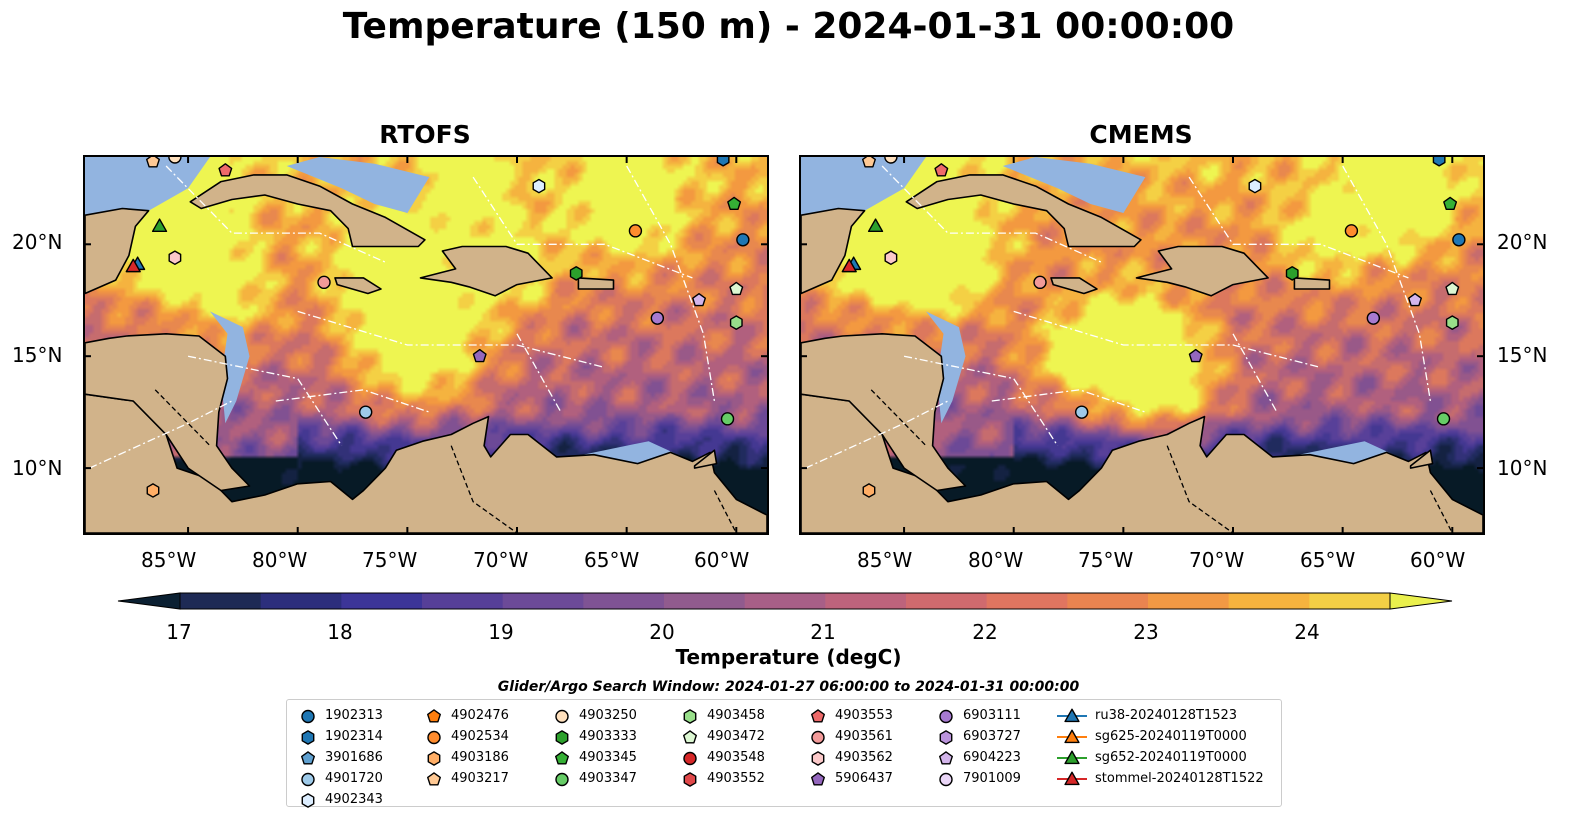 The width and height of the screenshot is (1577, 826). I want to click on legend-item: 3901686, so click(341, 757).